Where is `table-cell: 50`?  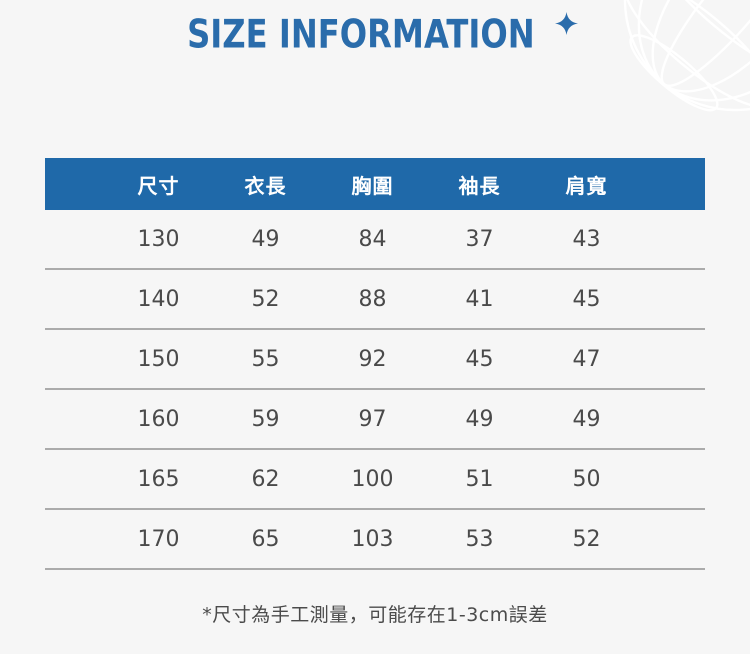 table-cell: 50 is located at coordinates (586, 479).